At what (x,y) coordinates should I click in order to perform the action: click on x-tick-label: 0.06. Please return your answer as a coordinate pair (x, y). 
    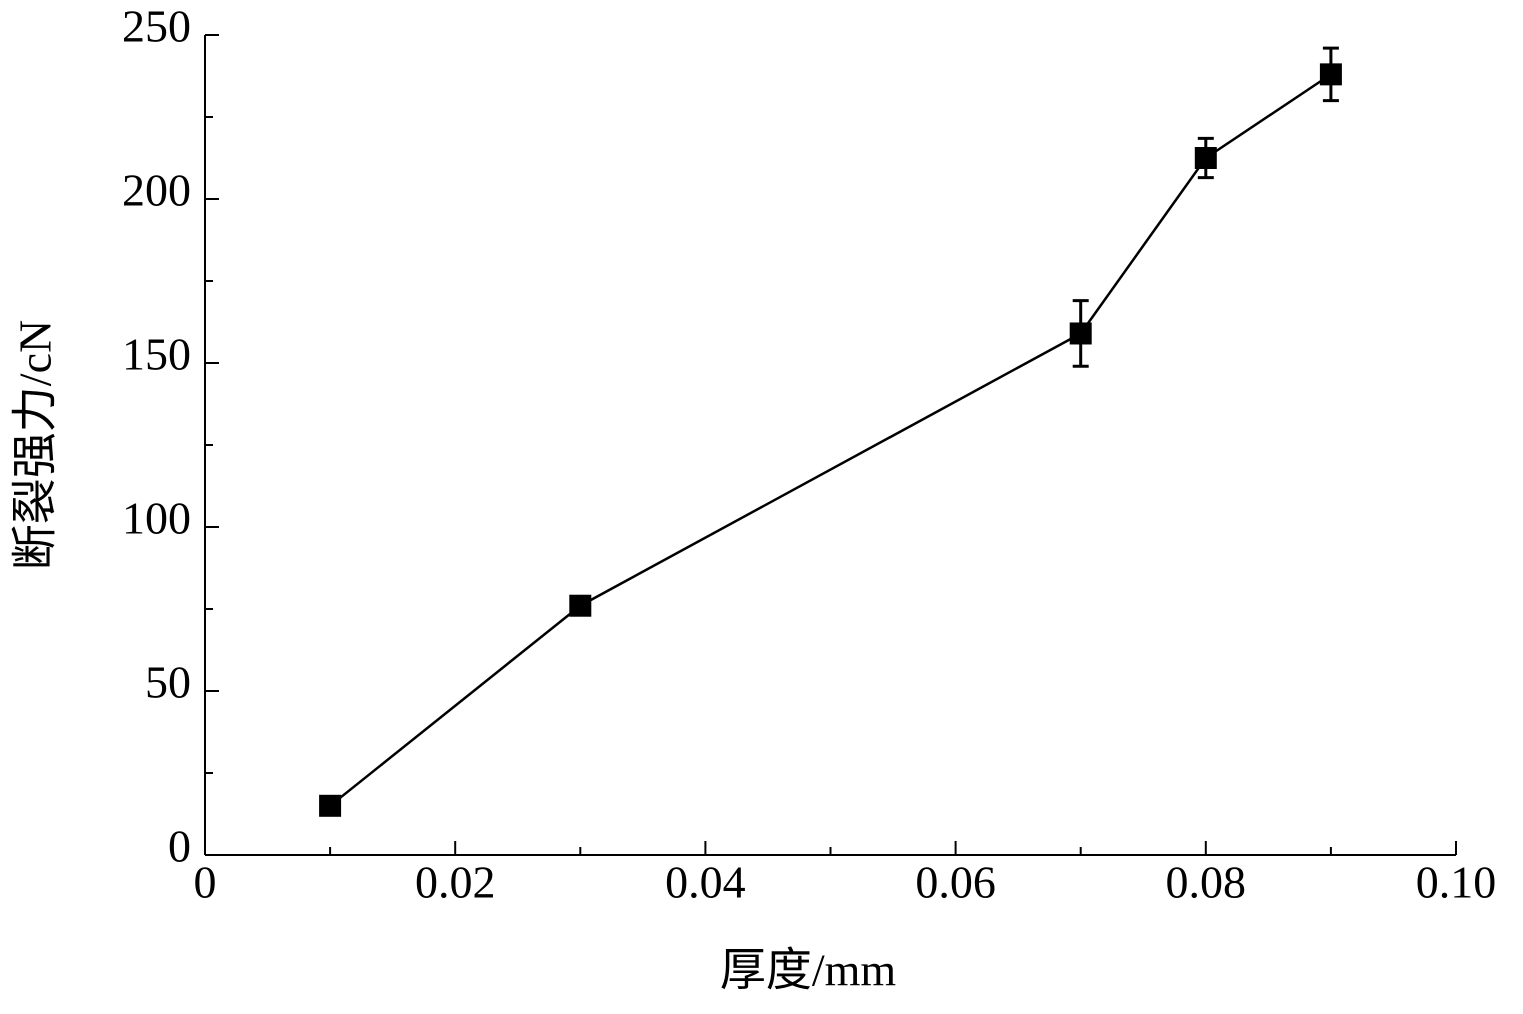
    Looking at the image, I should click on (955, 882).